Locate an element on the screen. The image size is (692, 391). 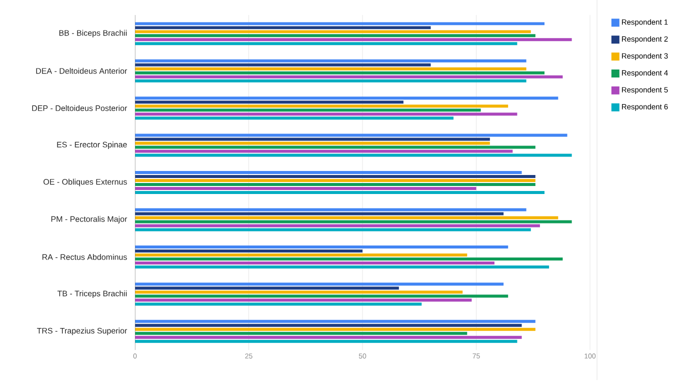
y-tick-label: DEP - Deltoideus Posterior is located at coordinates (80, 108).